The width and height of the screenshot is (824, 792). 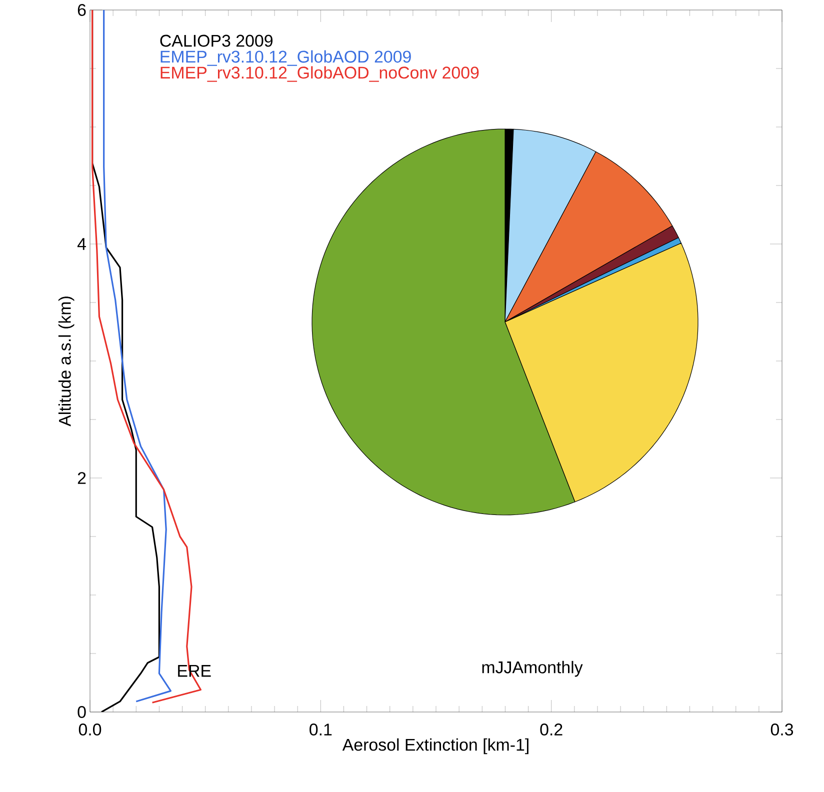 What do you see at coordinates (285, 58) in the screenshot?
I see `text: EMEP_rv3.10.12_GlobAOD 2009` at bounding box center [285, 58].